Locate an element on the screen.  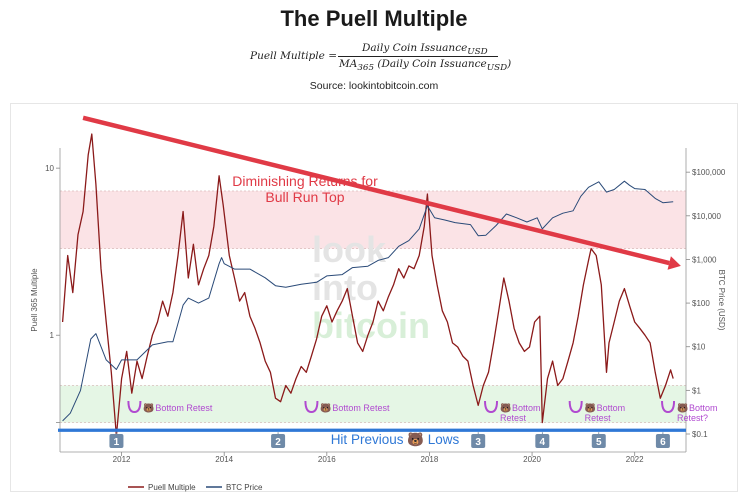
source-text: Source: lookintobitcoin.com is located at coordinates (374, 86).